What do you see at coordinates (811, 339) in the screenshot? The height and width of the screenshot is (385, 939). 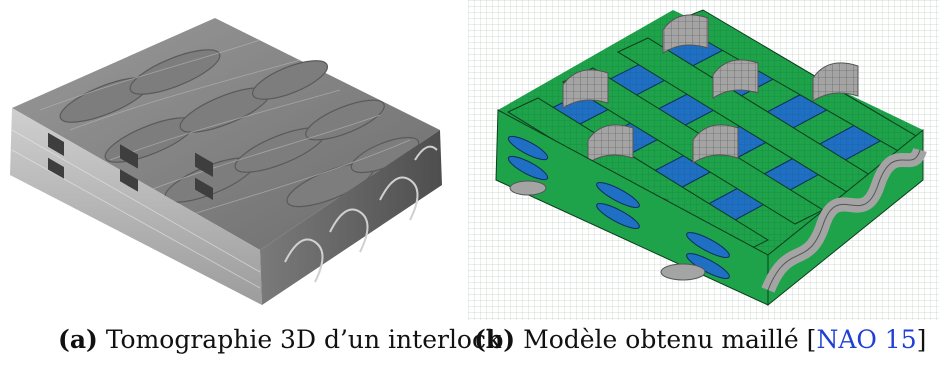 I see `citation-open-bracket: [` at bounding box center [811, 339].